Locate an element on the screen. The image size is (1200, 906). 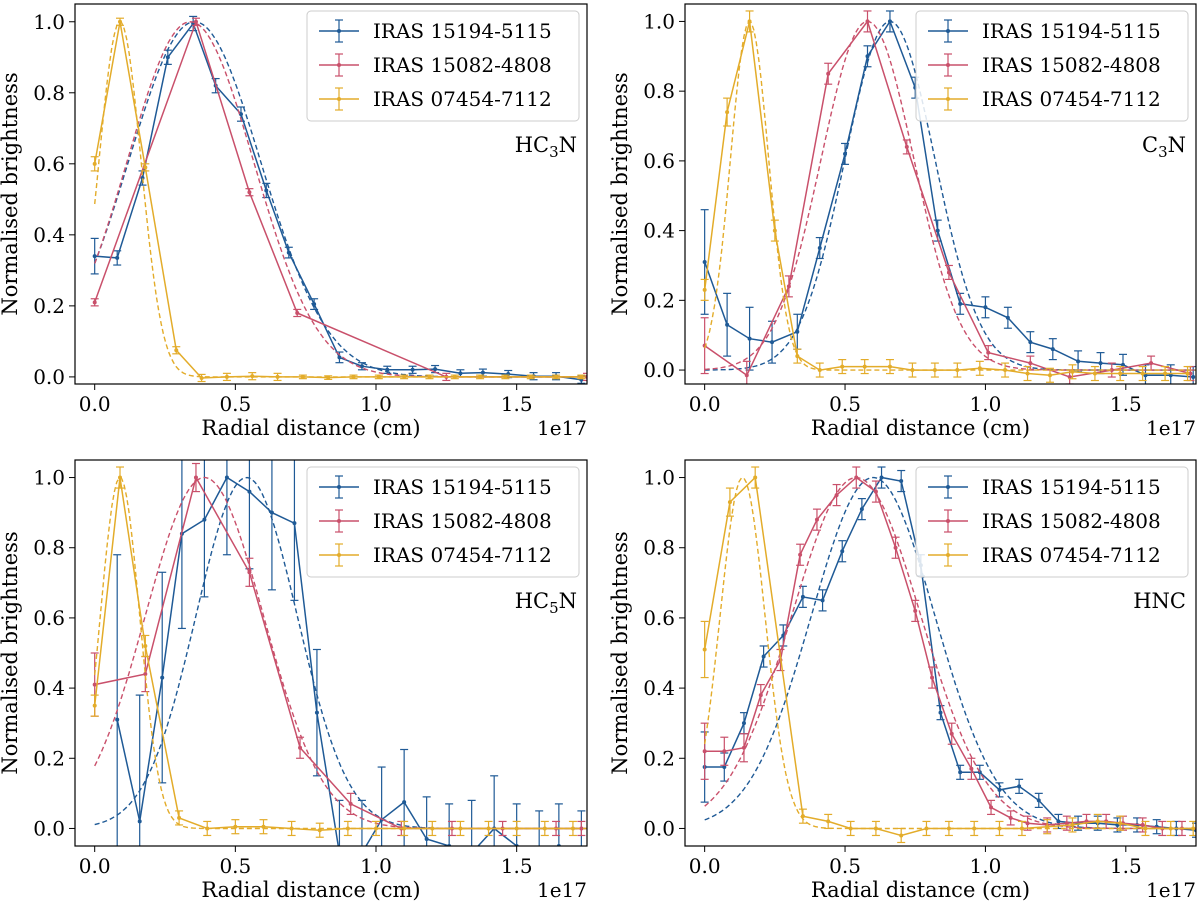
legend-label: IRAS 07454-7112 is located at coordinates (1071, 555).